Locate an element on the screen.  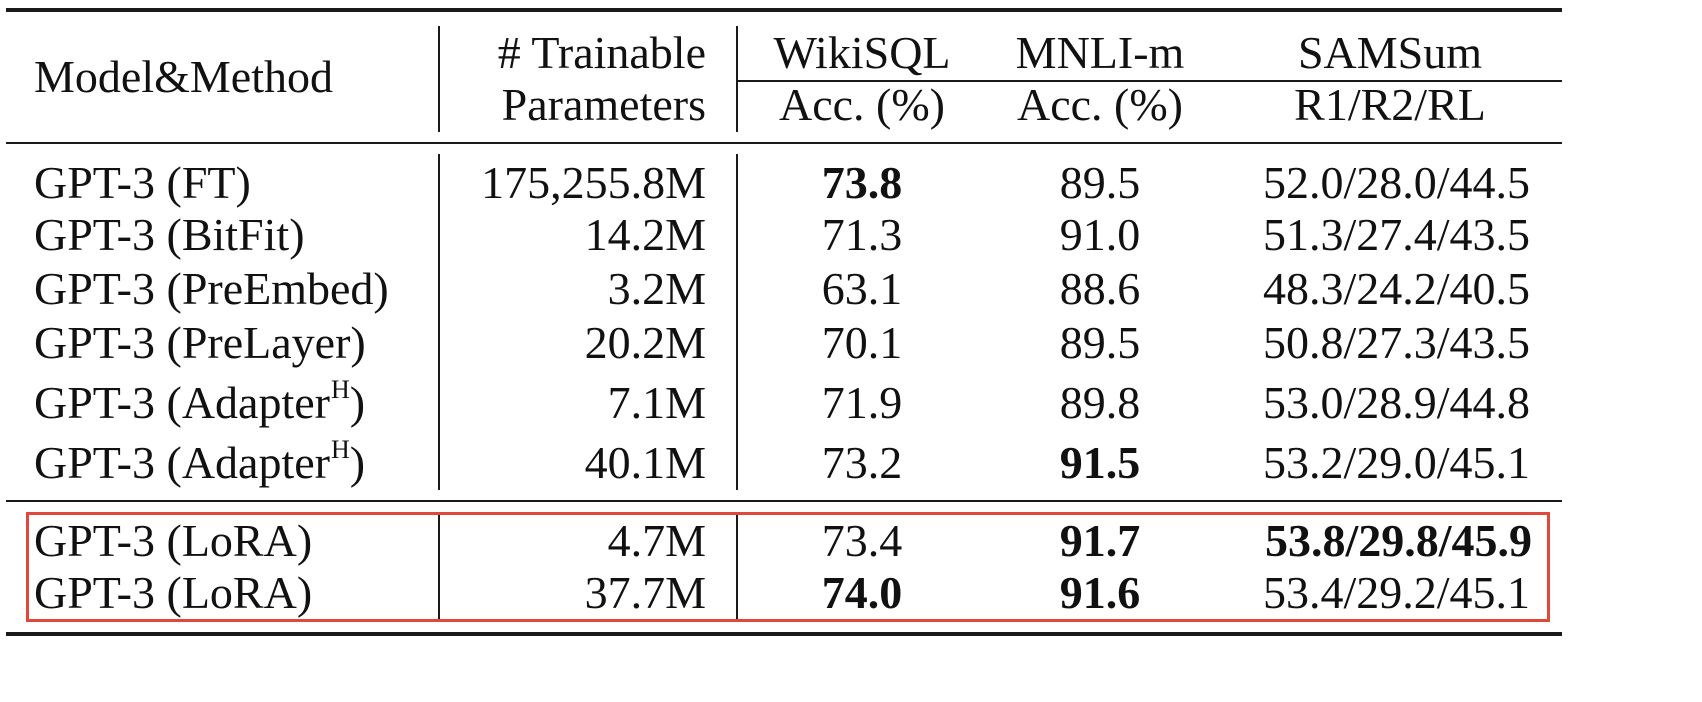
header-samsum: SAMSum is located at coordinates (1390, 52).